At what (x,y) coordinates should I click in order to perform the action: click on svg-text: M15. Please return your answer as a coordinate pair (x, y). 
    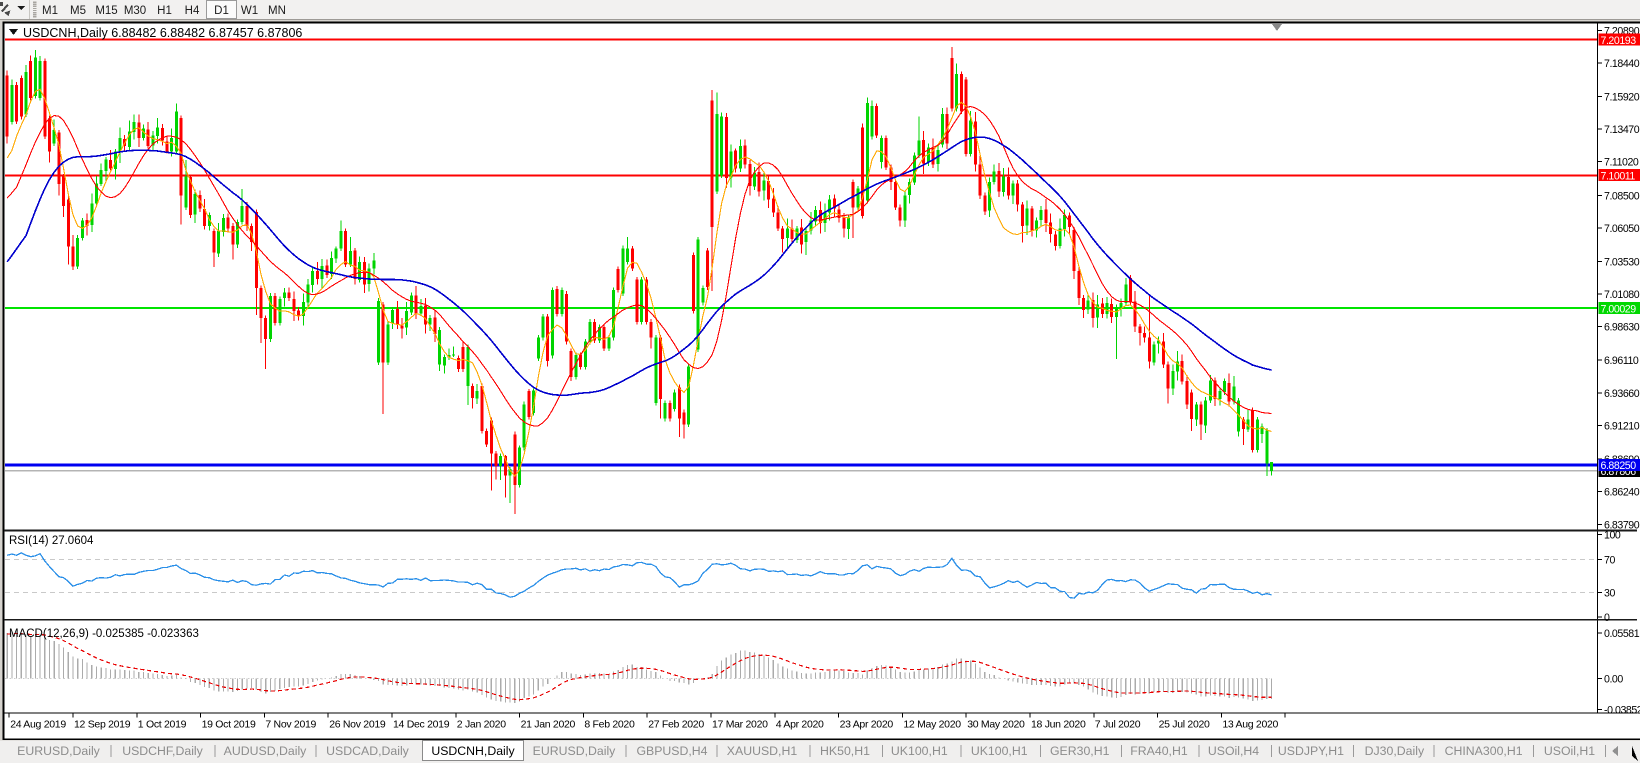
    Looking at the image, I should click on (106, 11).